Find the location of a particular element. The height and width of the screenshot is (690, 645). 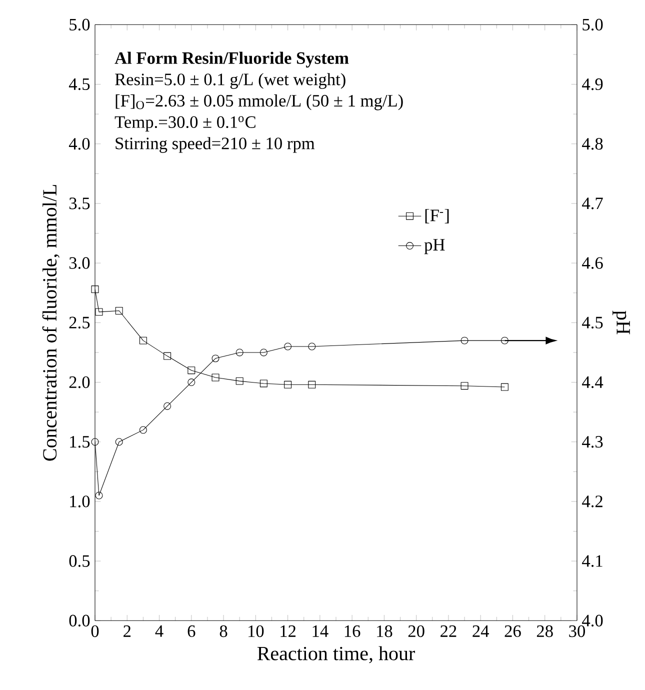

y2-tick-label: 4.6 is located at coordinates (592, 263).